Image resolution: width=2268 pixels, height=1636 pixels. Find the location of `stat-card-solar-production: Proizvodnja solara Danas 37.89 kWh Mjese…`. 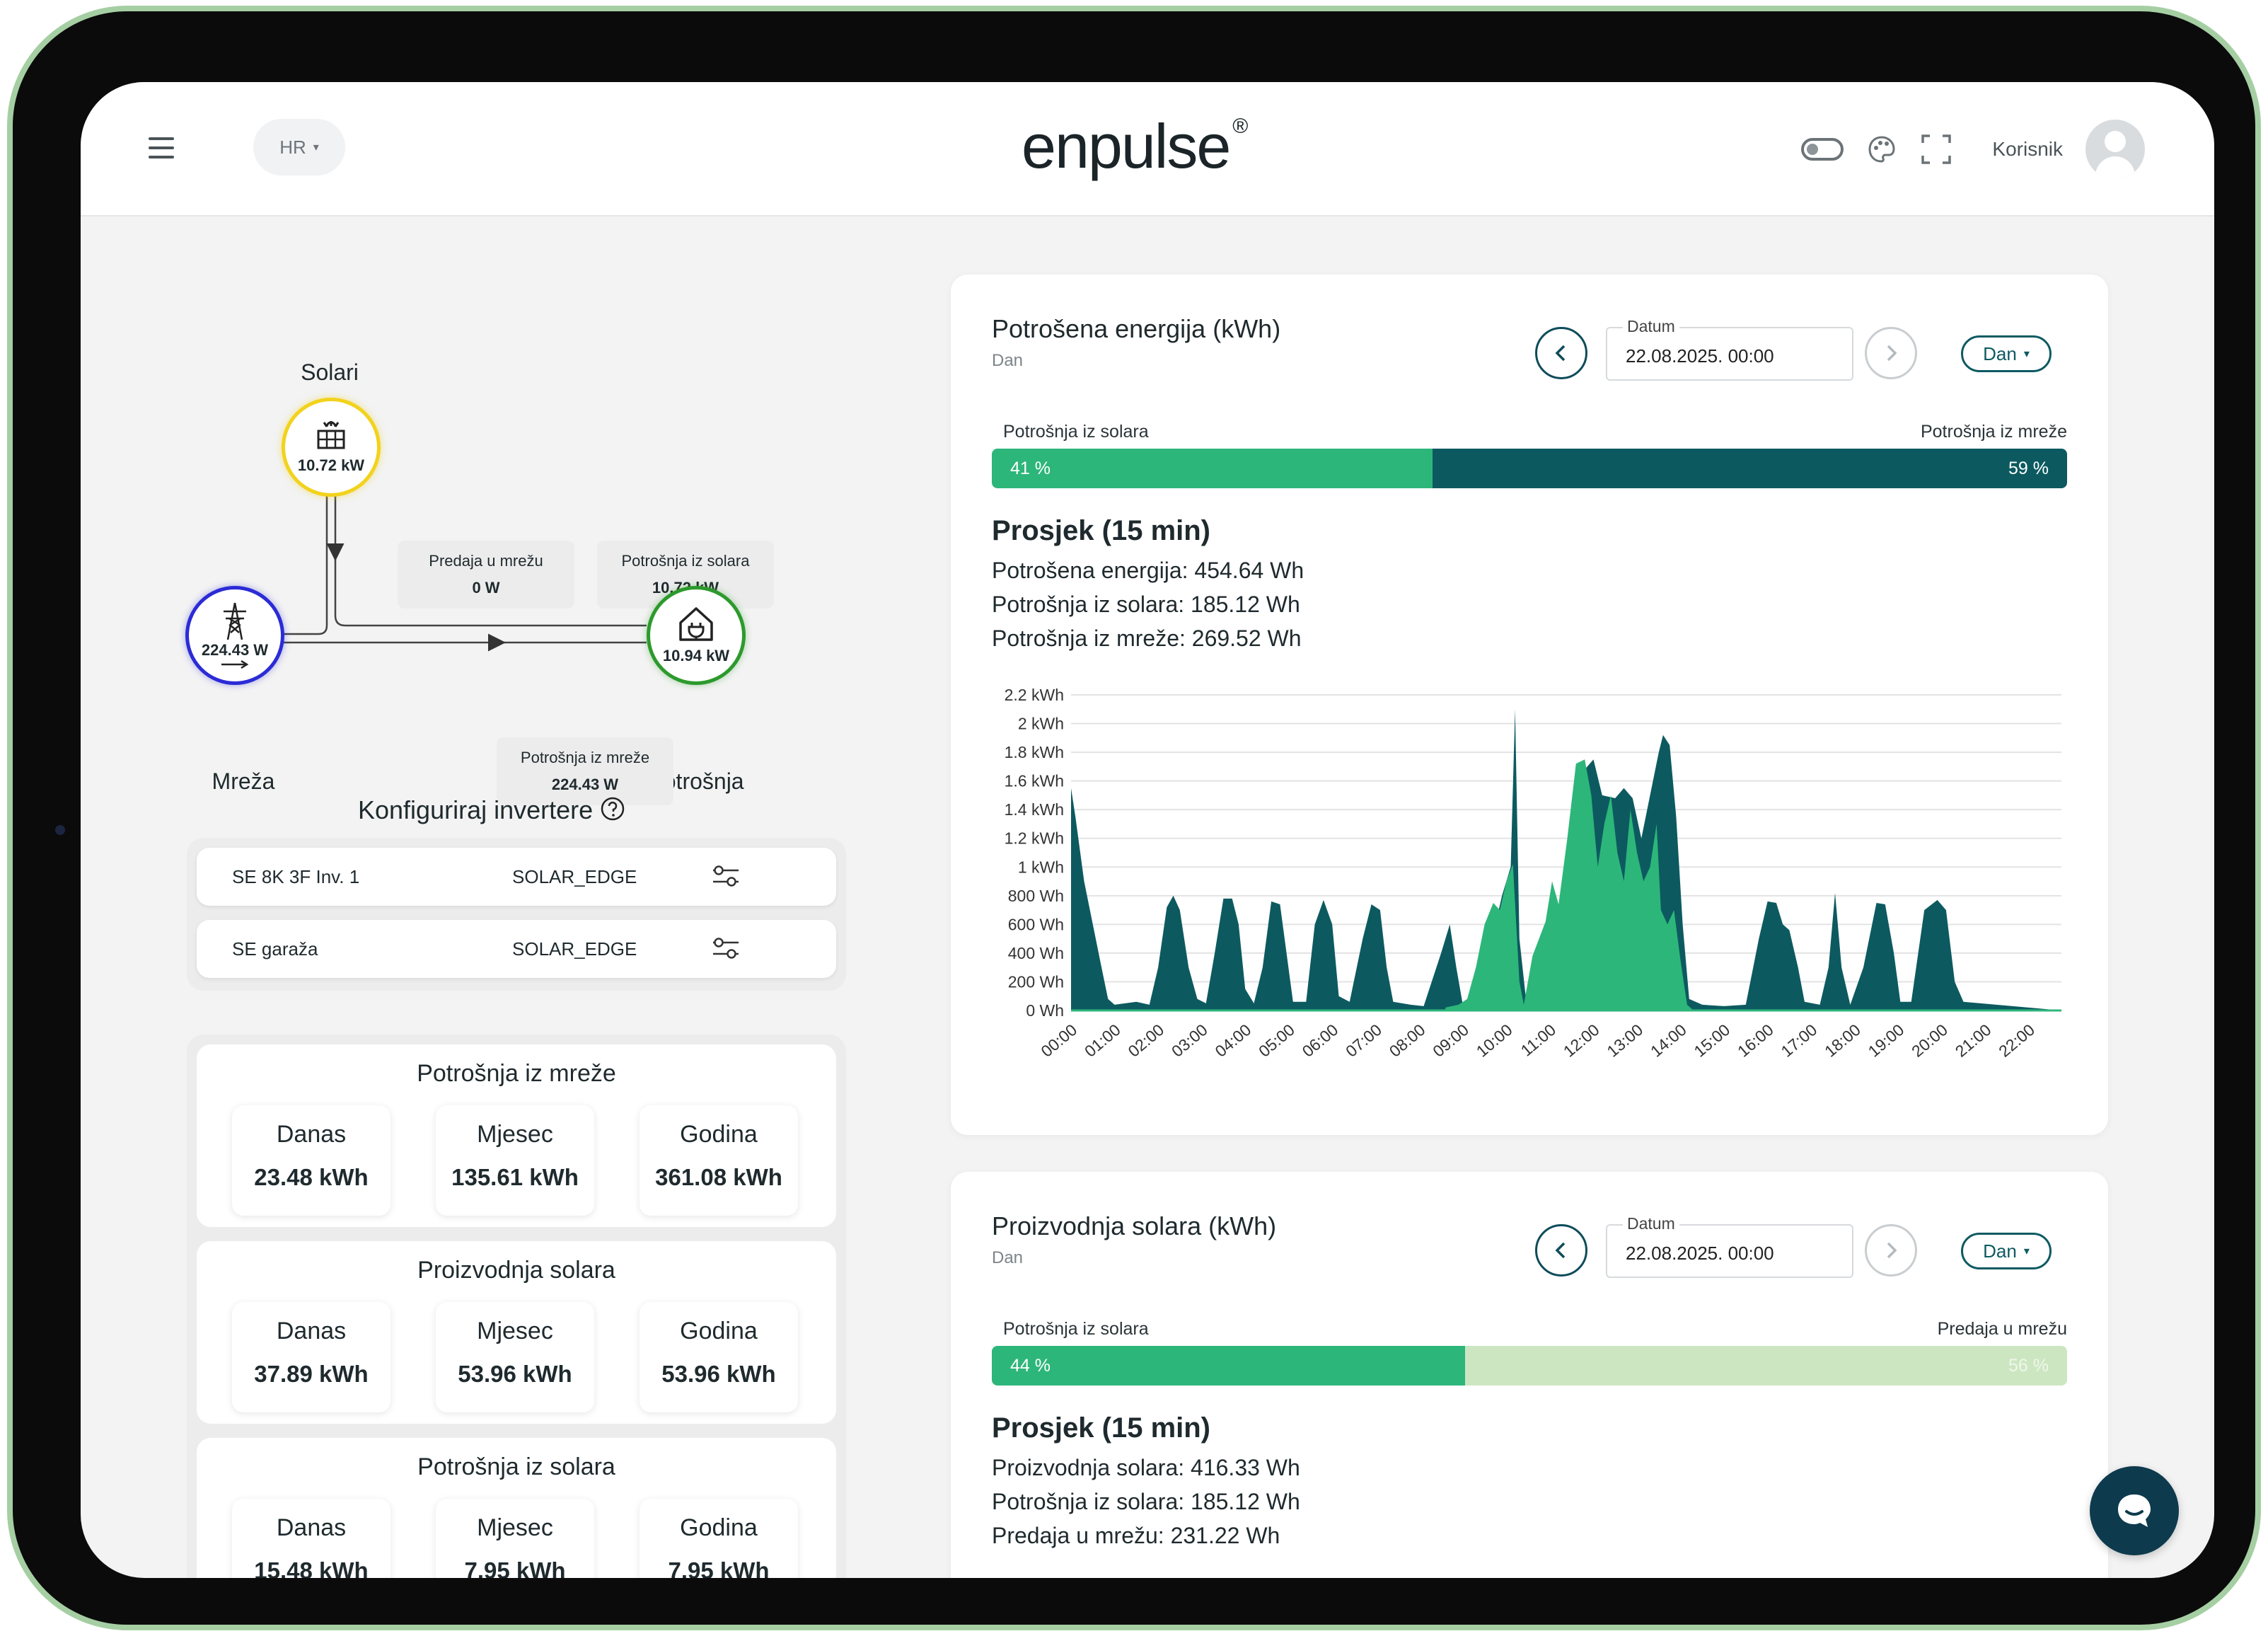

stat-card-solar-production: Proizvodnja solara Danas 37.89 kWh Mjese… is located at coordinates (516, 1332).